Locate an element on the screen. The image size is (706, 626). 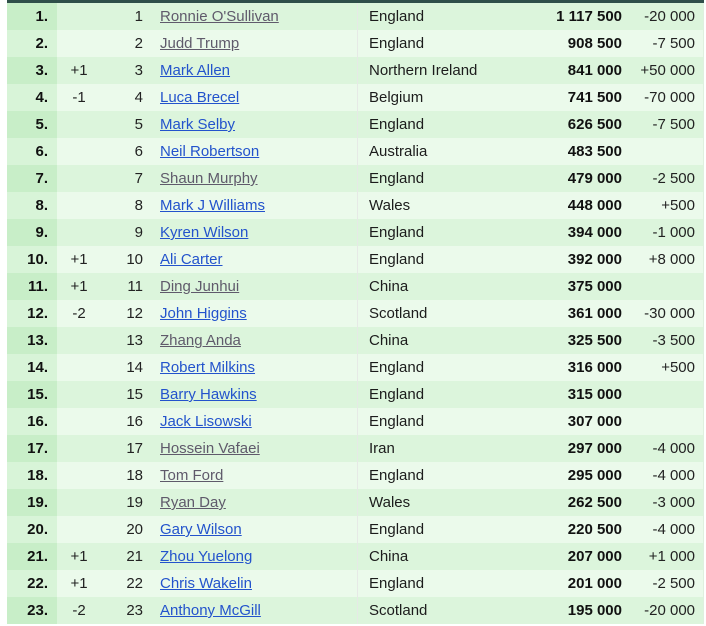
rank-cell: 7. is located at coordinates (32, 178).